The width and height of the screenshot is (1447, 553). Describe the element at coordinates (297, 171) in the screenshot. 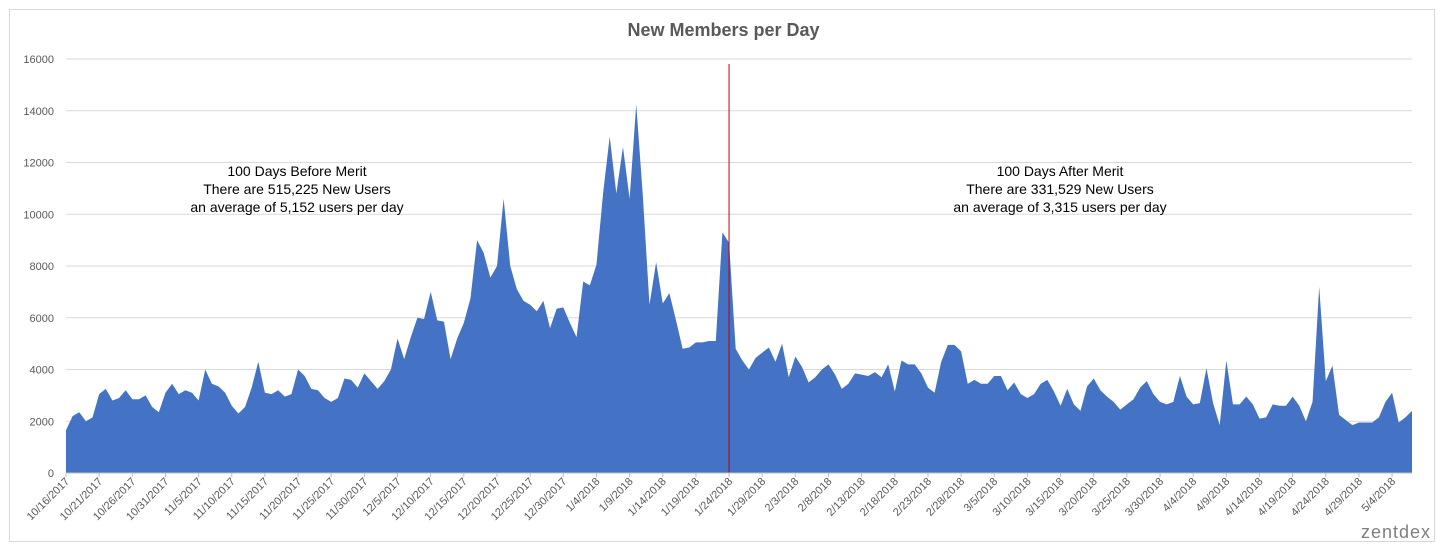

I see `annotation-before-line1: 100 Days Before Merit` at that location.